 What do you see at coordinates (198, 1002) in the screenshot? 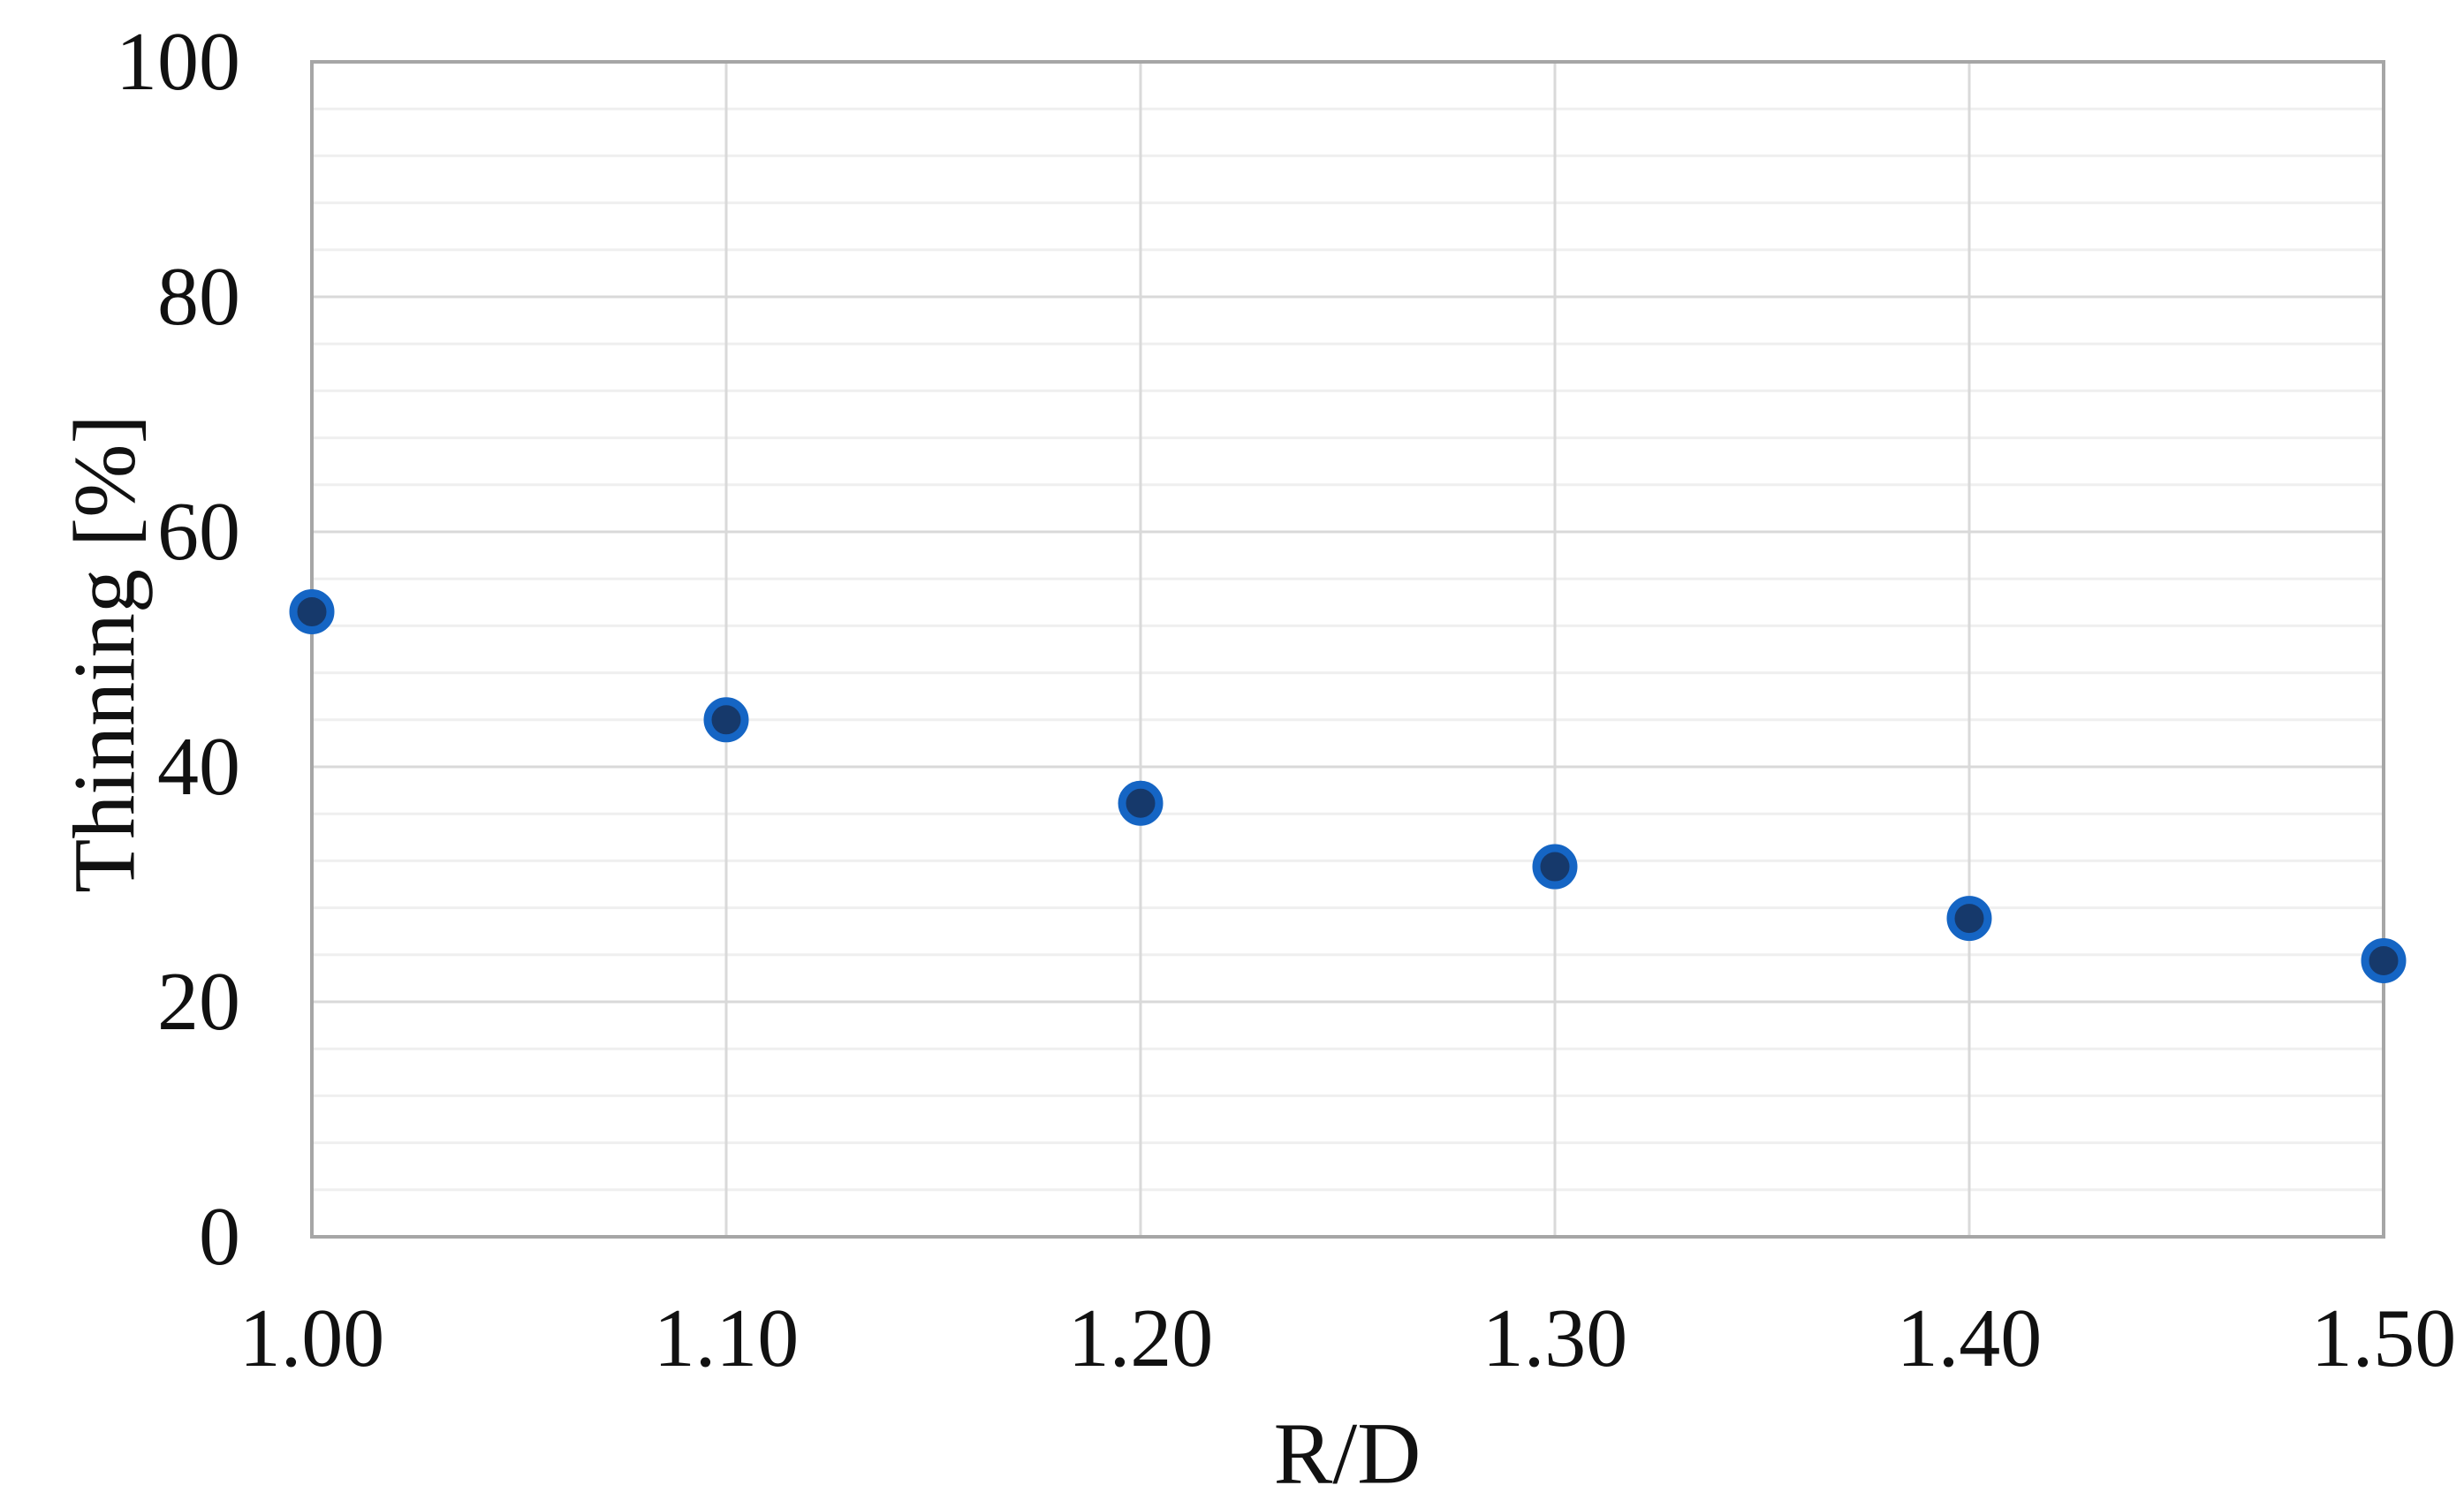
I see `y-tick-label: 20` at bounding box center [198, 1002].